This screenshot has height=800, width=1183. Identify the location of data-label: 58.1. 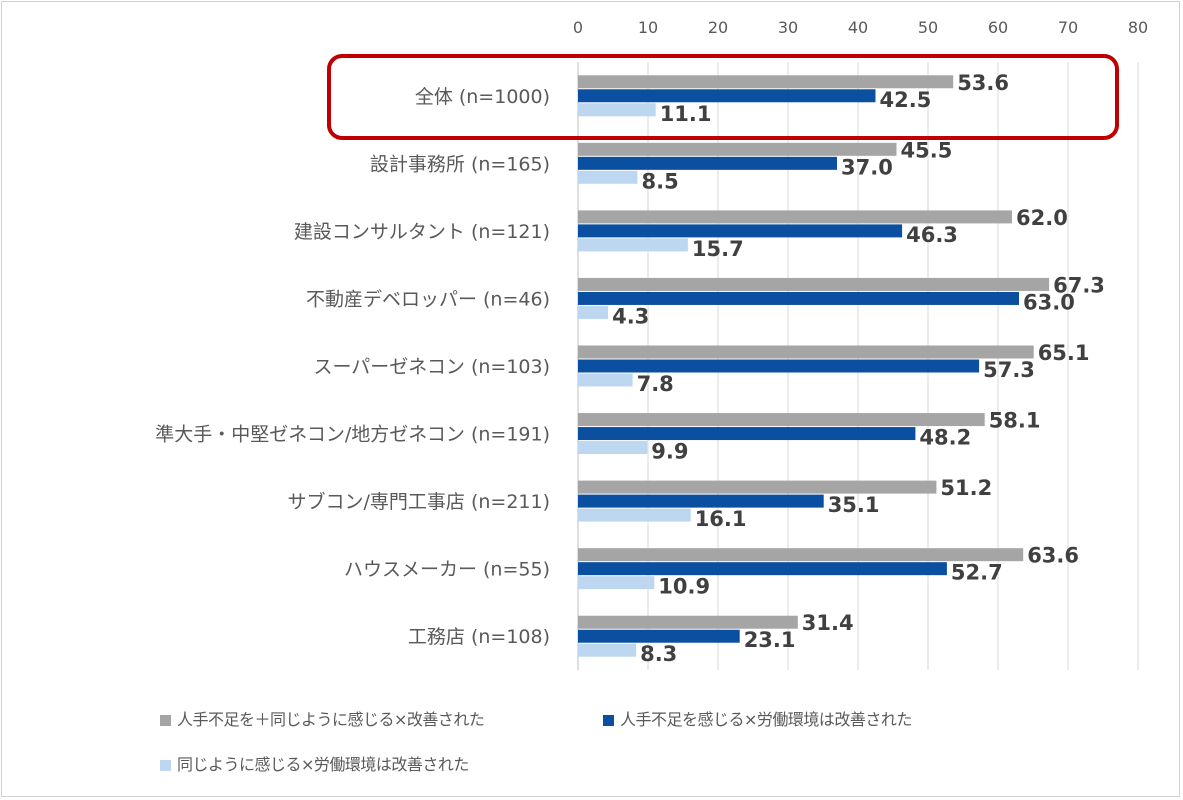
(1015, 421).